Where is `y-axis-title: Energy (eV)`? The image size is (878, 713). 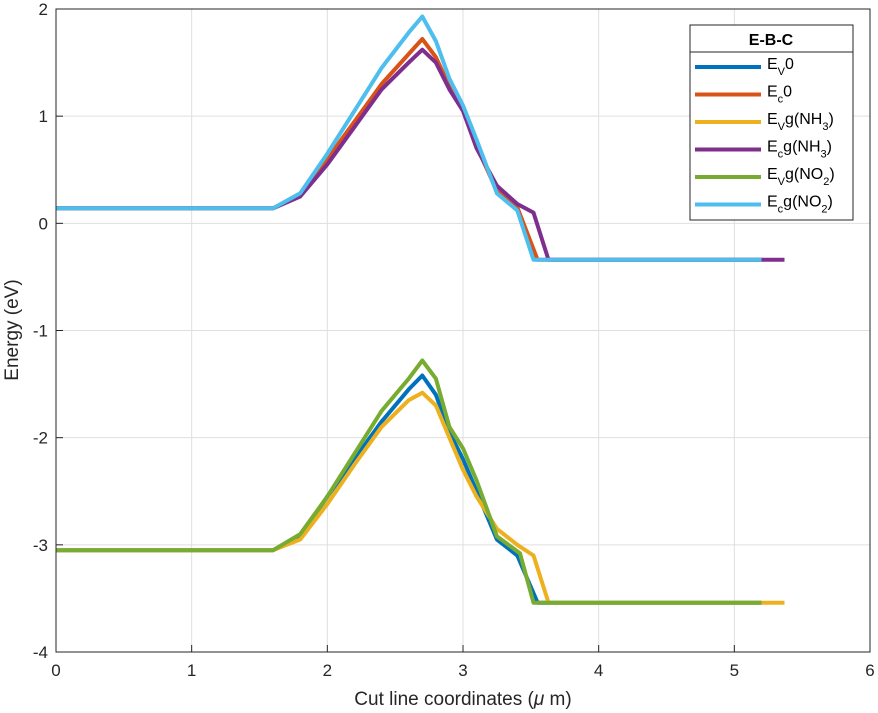
y-axis-title: Energy (eV) is located at coordinates (12, 329).